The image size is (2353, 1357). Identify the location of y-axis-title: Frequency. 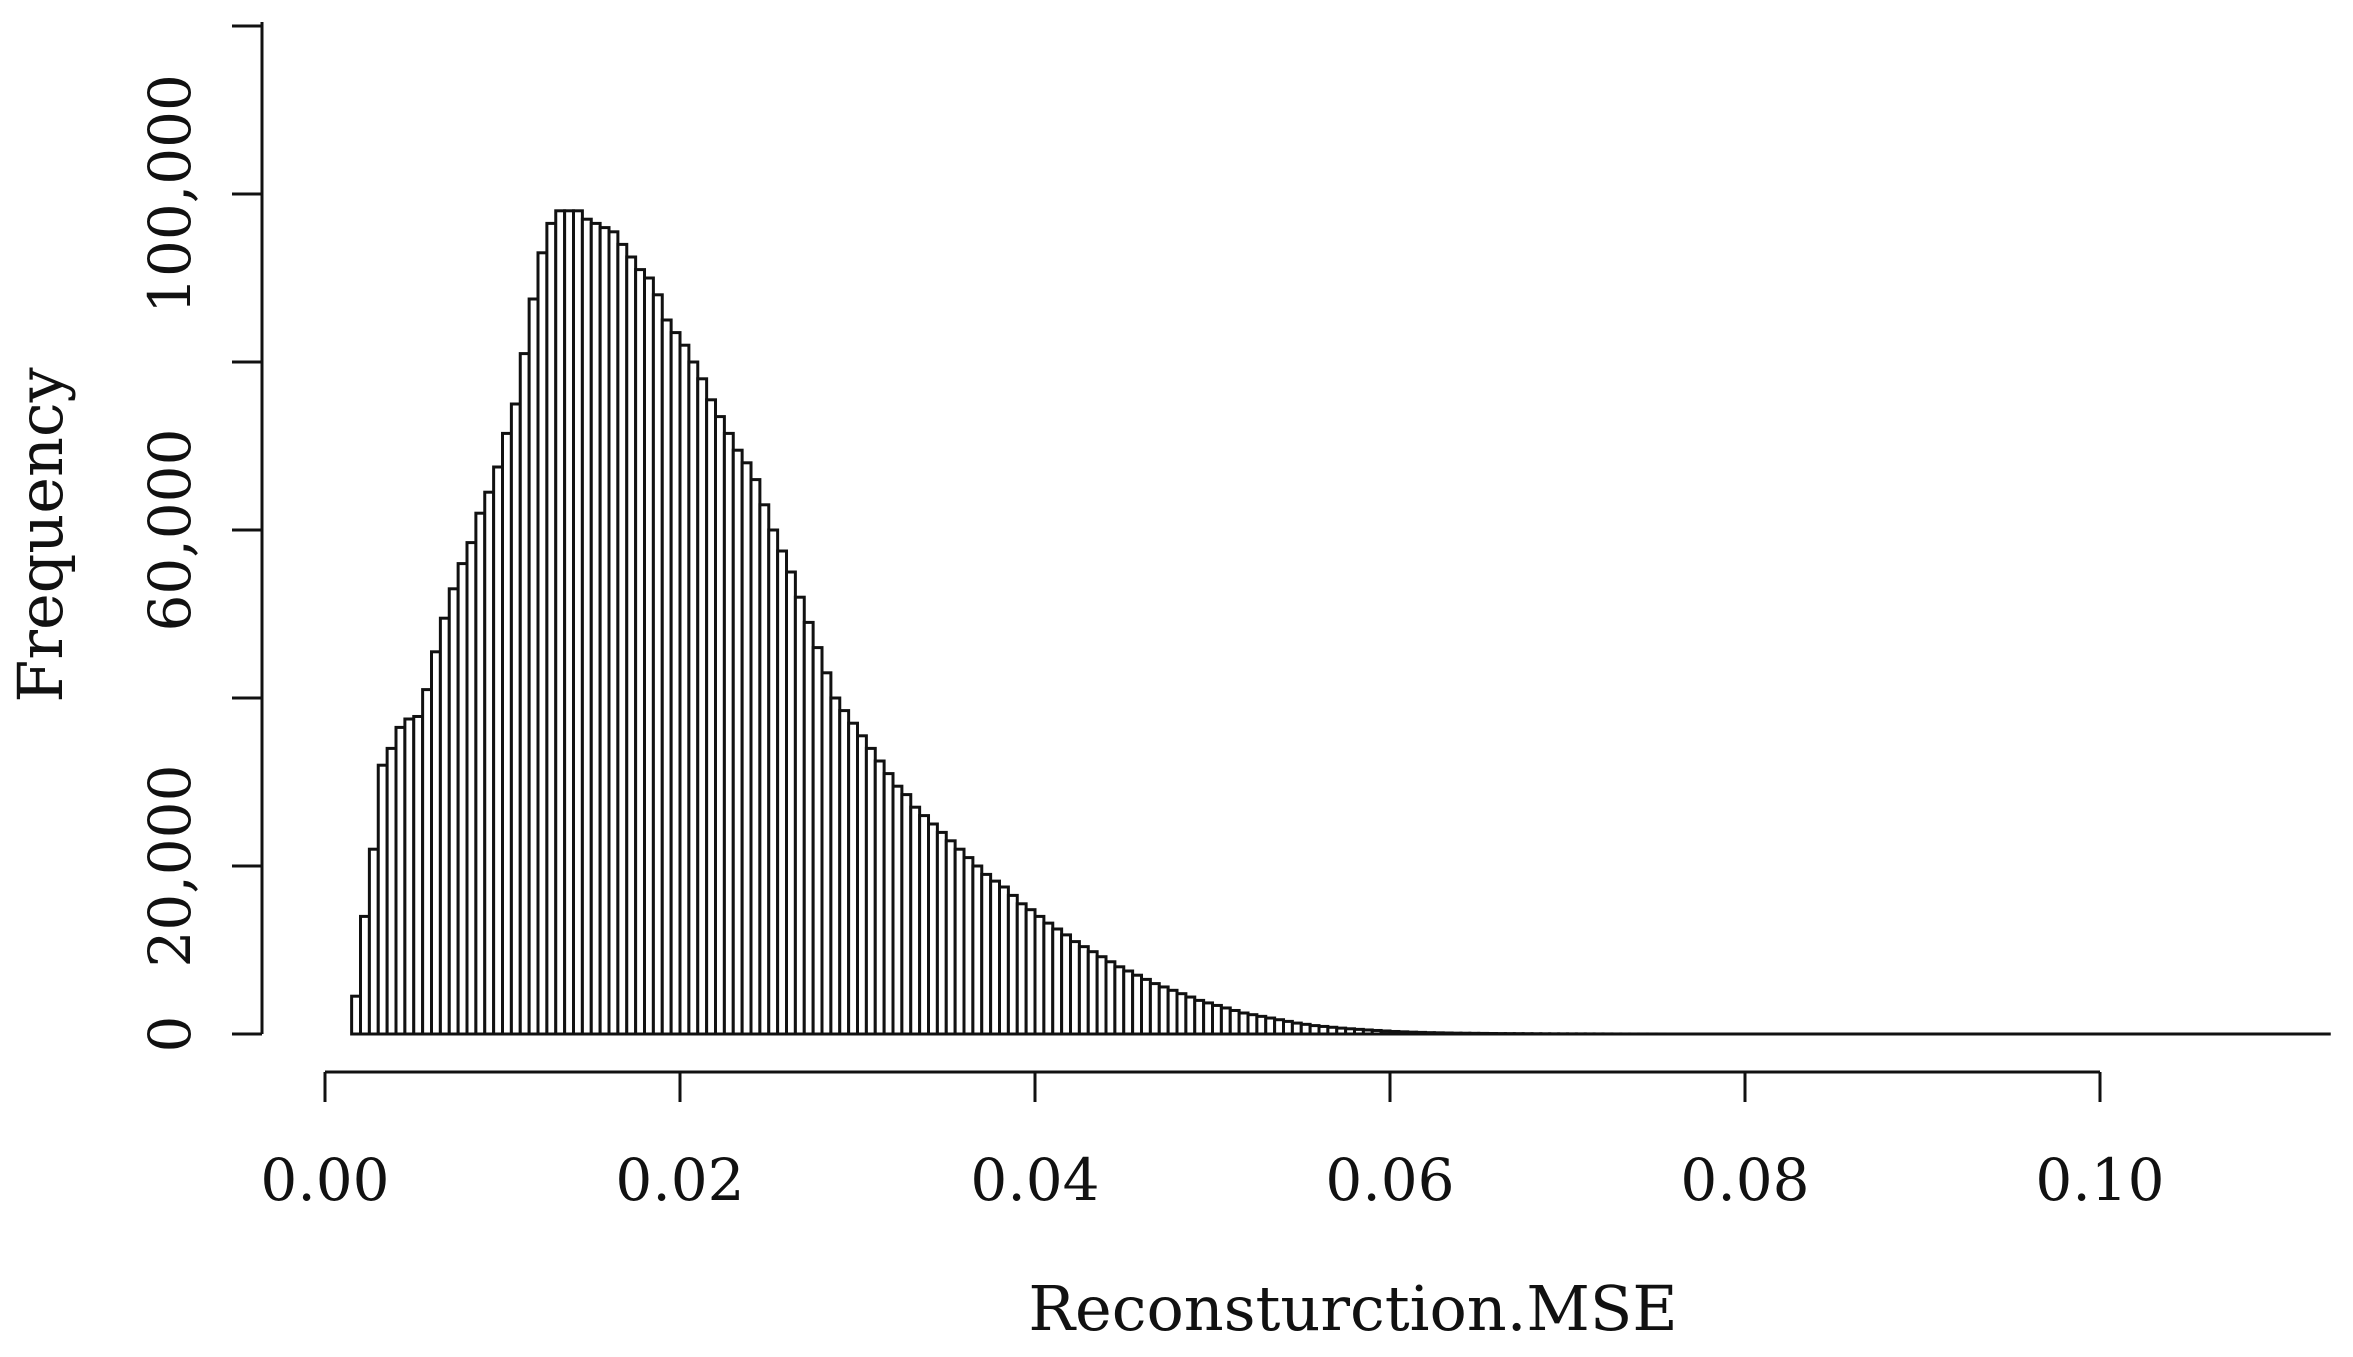
(40, 534).